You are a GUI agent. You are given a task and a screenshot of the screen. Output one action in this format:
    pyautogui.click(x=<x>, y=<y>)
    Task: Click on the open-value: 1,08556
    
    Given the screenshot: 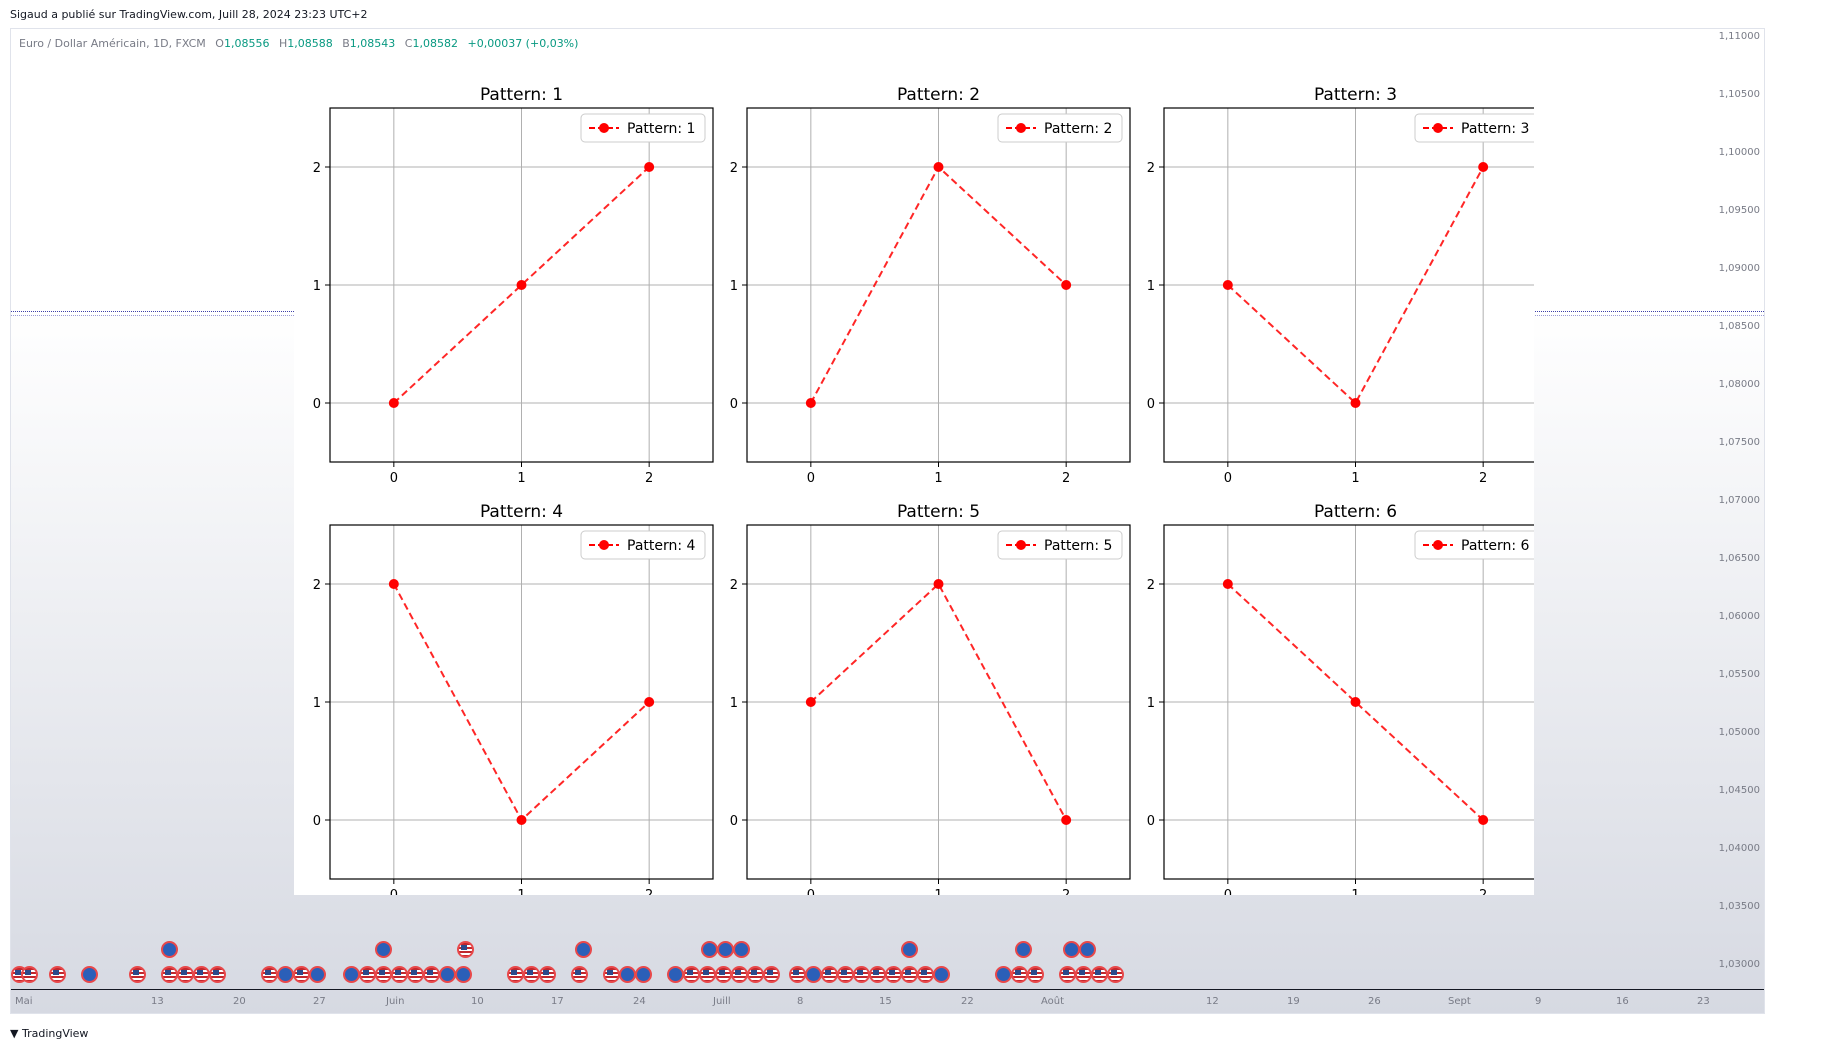 What is the action you would take?
    pyautogui.click(x=246, y=43)
    